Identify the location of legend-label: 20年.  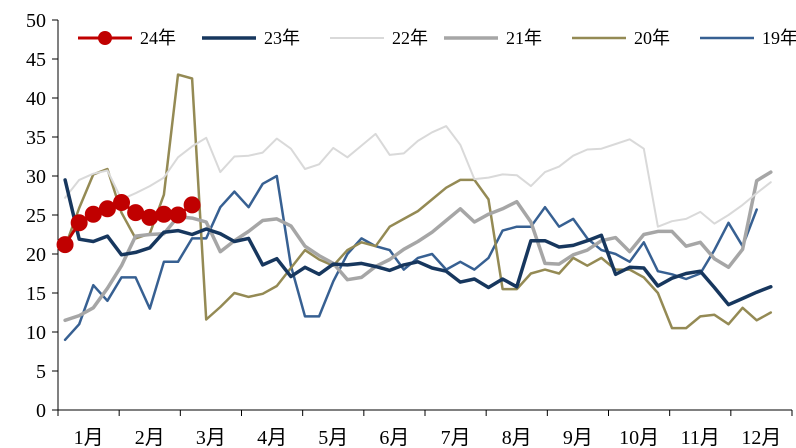
(652, 38).